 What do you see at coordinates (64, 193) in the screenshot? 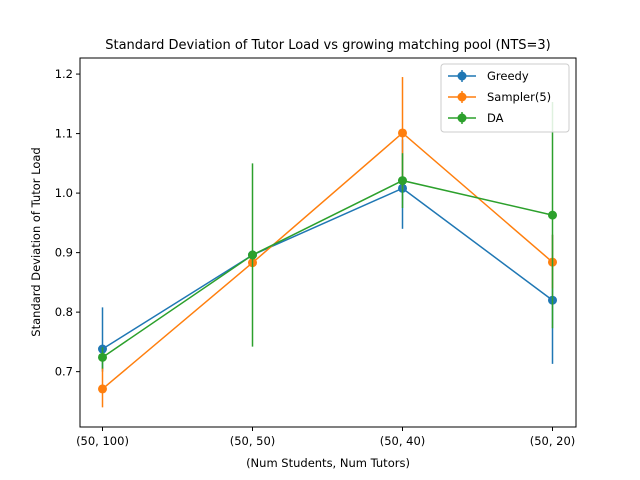
I see `y-tick-label: 1.0` at bounding box center [64, 193].